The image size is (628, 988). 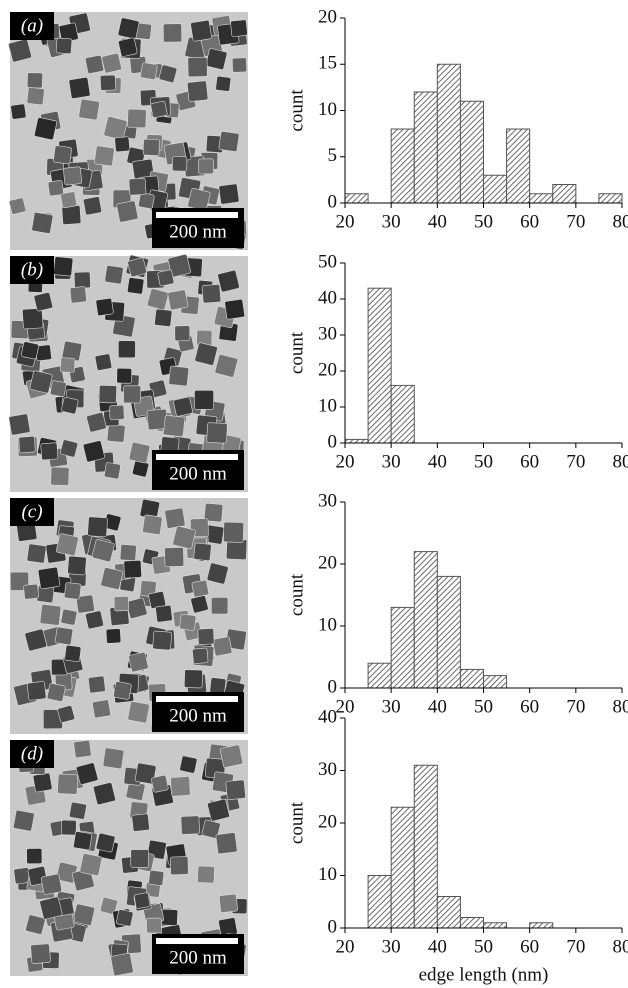 I want to click on y-tick-label: 30, so click(x=327, y=333).